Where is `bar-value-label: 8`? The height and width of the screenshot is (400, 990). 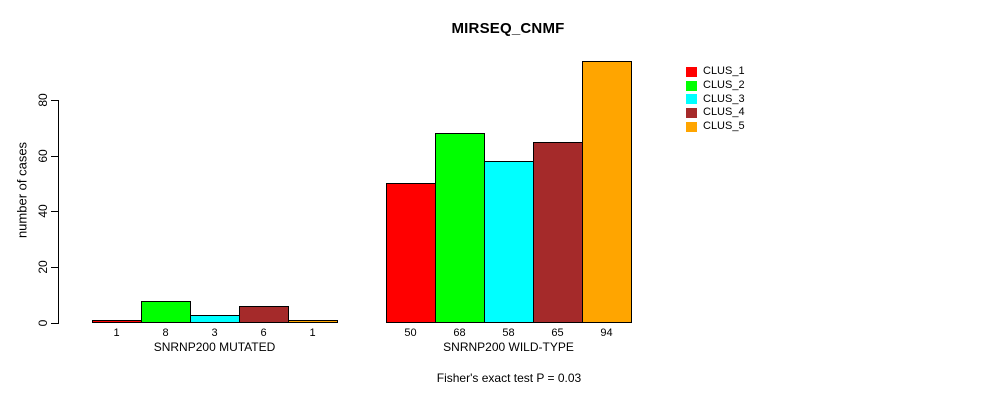 bar-value-label: 8 is located at coordinates (165, 333).